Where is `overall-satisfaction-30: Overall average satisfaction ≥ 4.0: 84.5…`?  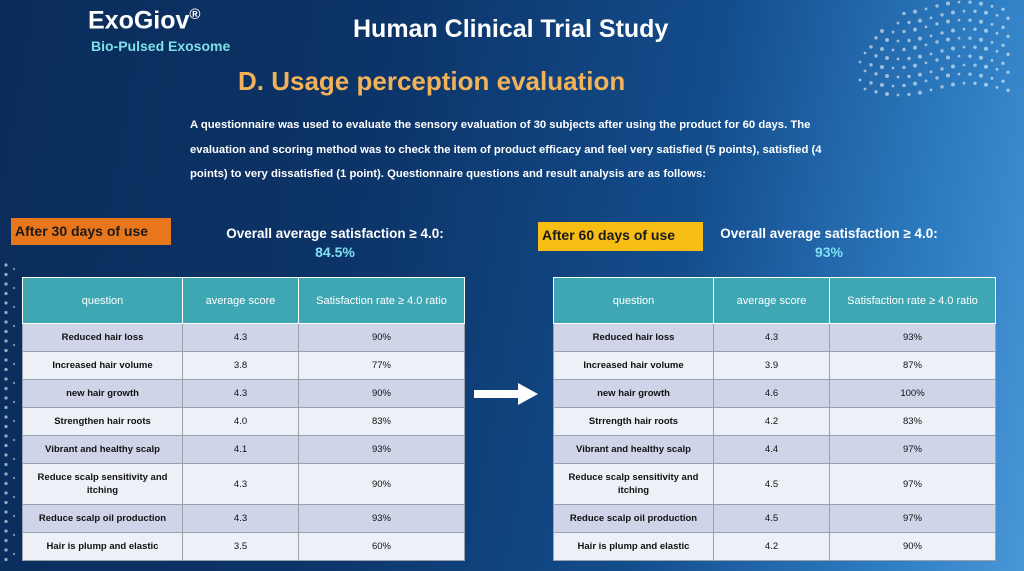 overall-satisfaction-30: Overall average satisfaction ≥ 4.0: 84.5… is located at coordinates (335, 243).